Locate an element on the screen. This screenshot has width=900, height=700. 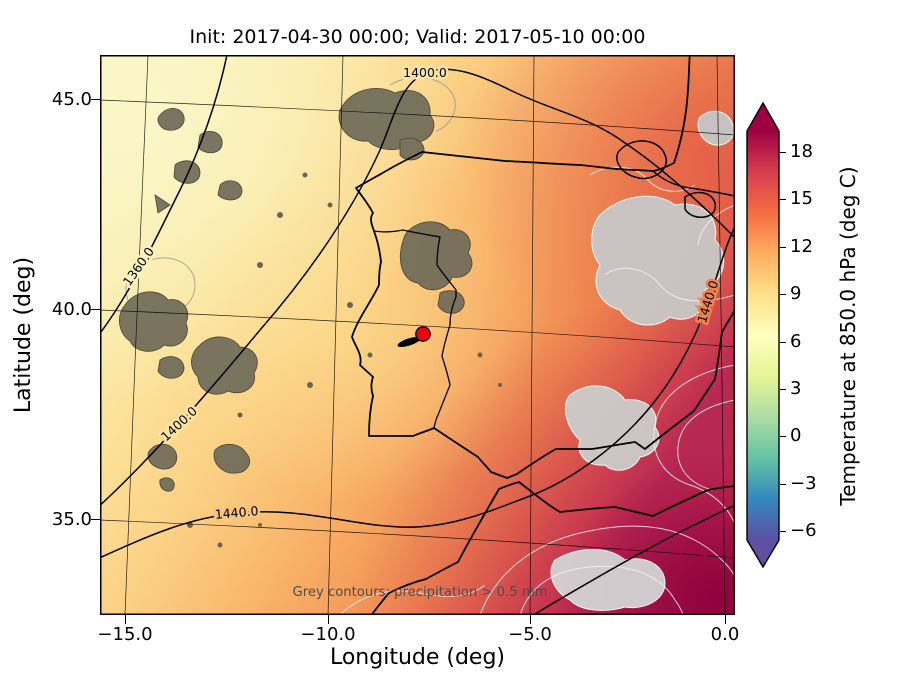
colorbar-tick-label: 3 is located at coordinates (796, 388).